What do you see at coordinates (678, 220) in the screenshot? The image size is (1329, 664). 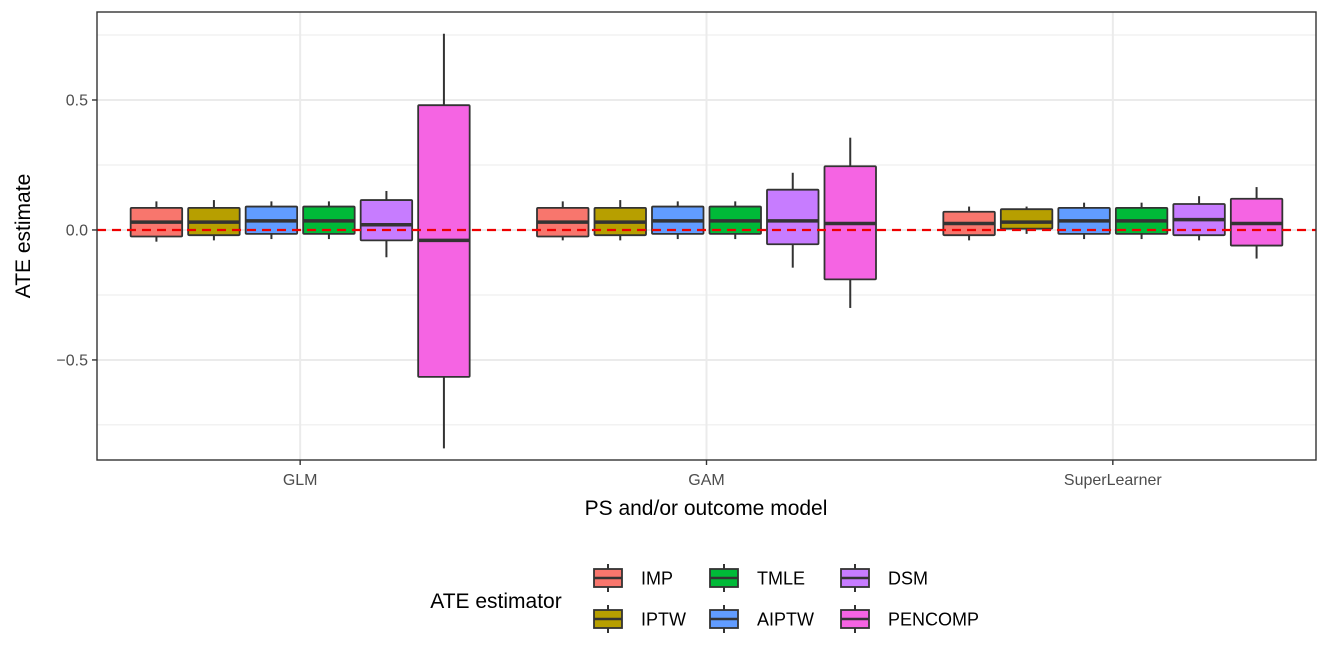 I see `box-aiptw-gam` at bounding box center [678, 220].